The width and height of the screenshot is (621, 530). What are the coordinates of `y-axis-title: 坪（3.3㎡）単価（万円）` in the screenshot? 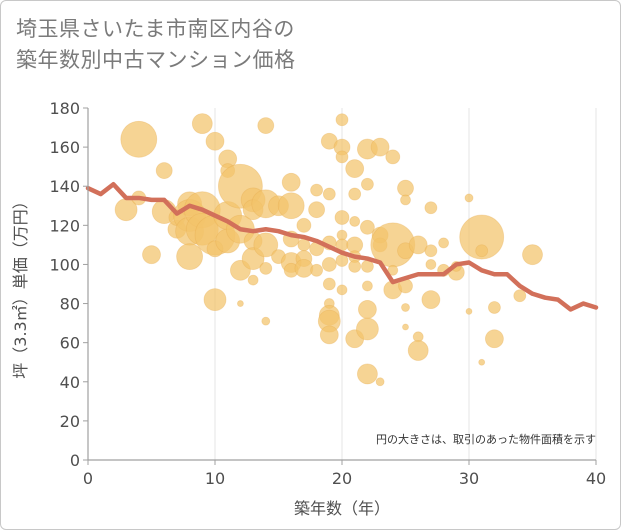 It's located at (20, 285).